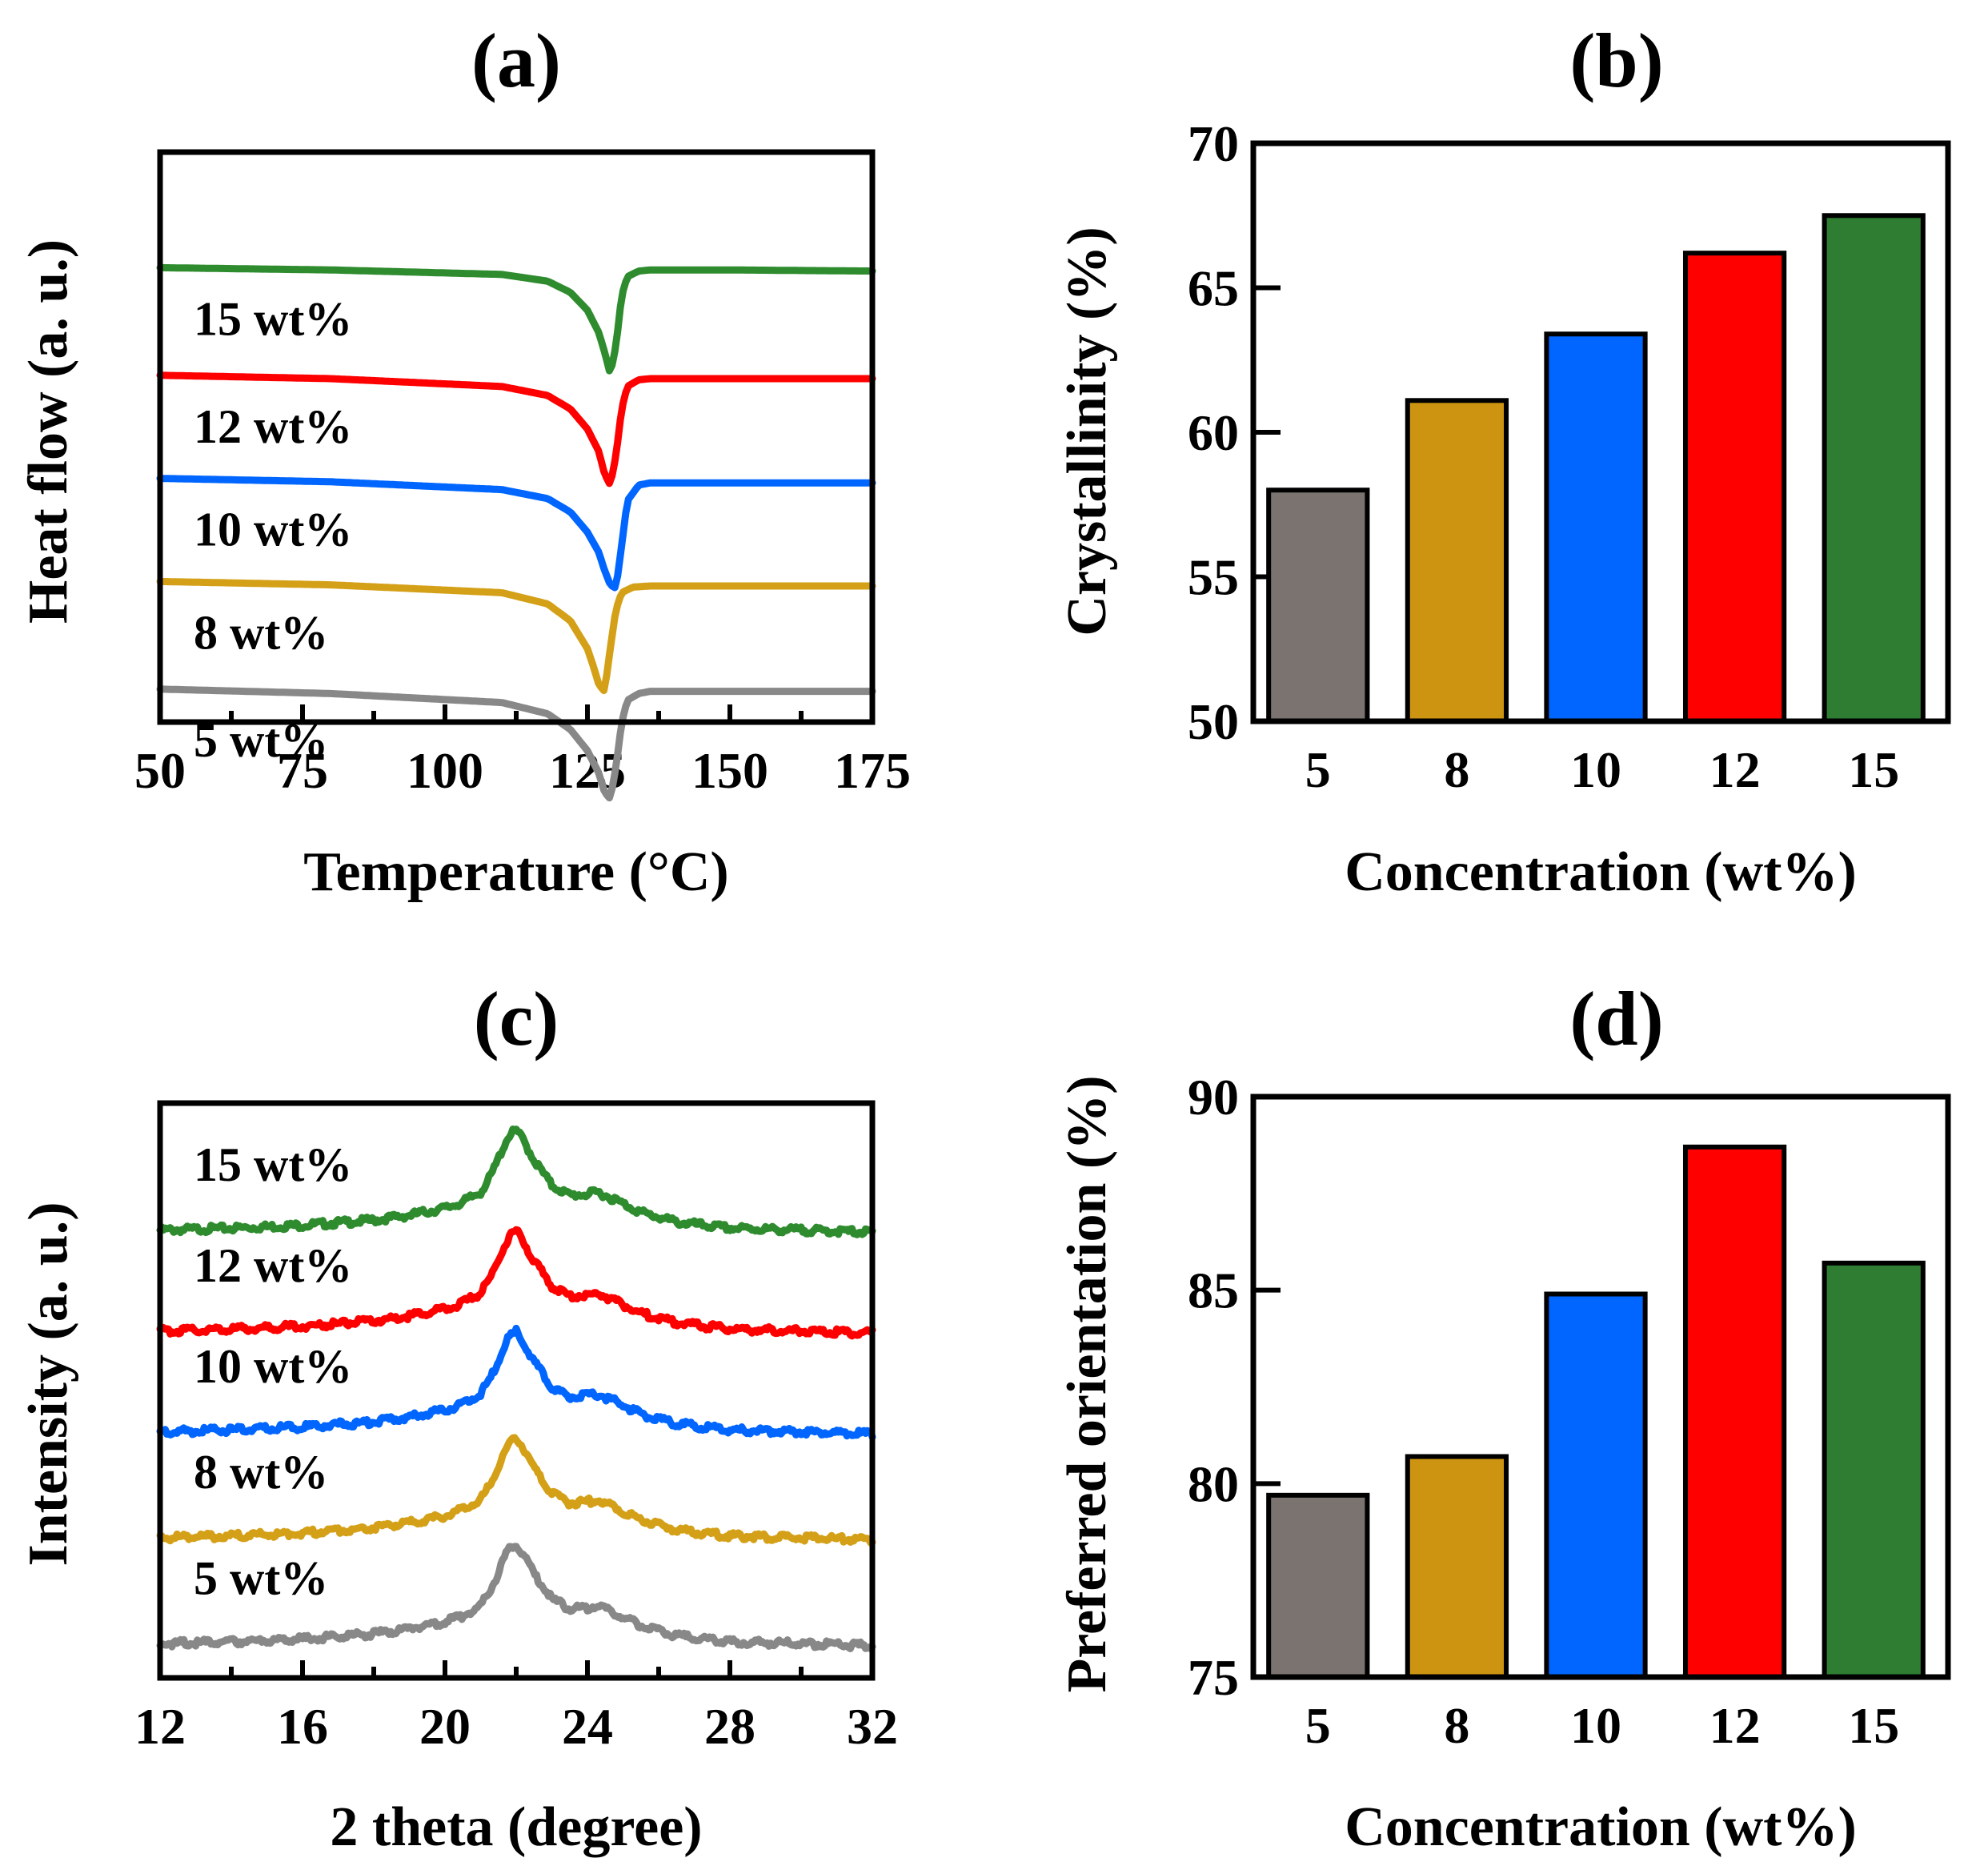 This screenshot has height=1866, width=1988. What do you see at coordinates (730, 1726) in the screenshot?
I see `x-tick-label: 28` at bounding box center [730, 1726].